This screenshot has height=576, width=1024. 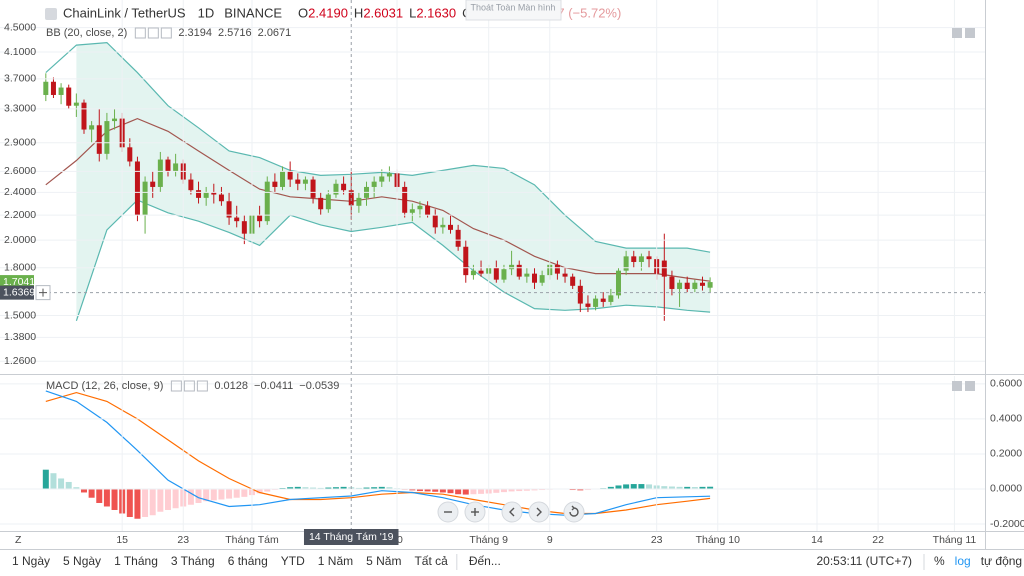 I want to click on y-tick-label: 4.5000, so click(x=20, y=27).